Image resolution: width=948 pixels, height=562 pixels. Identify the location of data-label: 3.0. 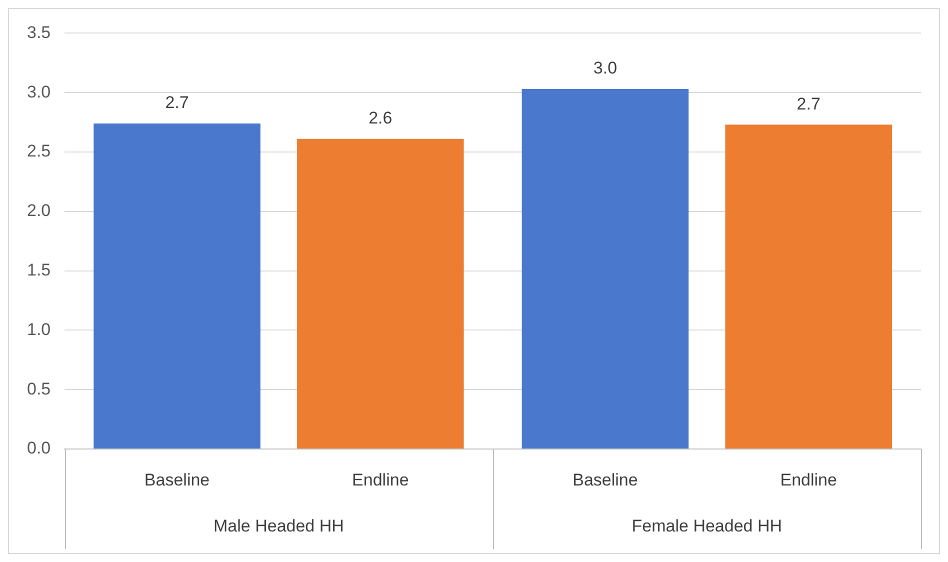
(605, 68).